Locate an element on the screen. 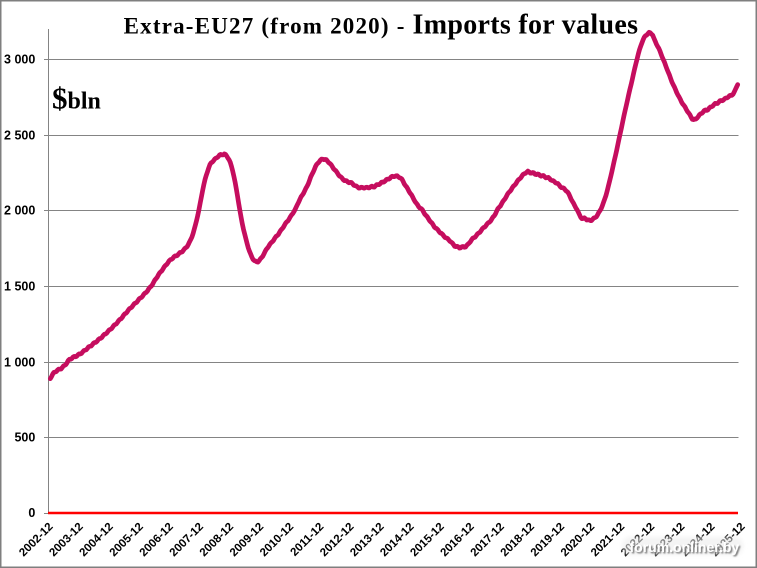  svg-text: 2 000 is located at coordinates (19, 211).